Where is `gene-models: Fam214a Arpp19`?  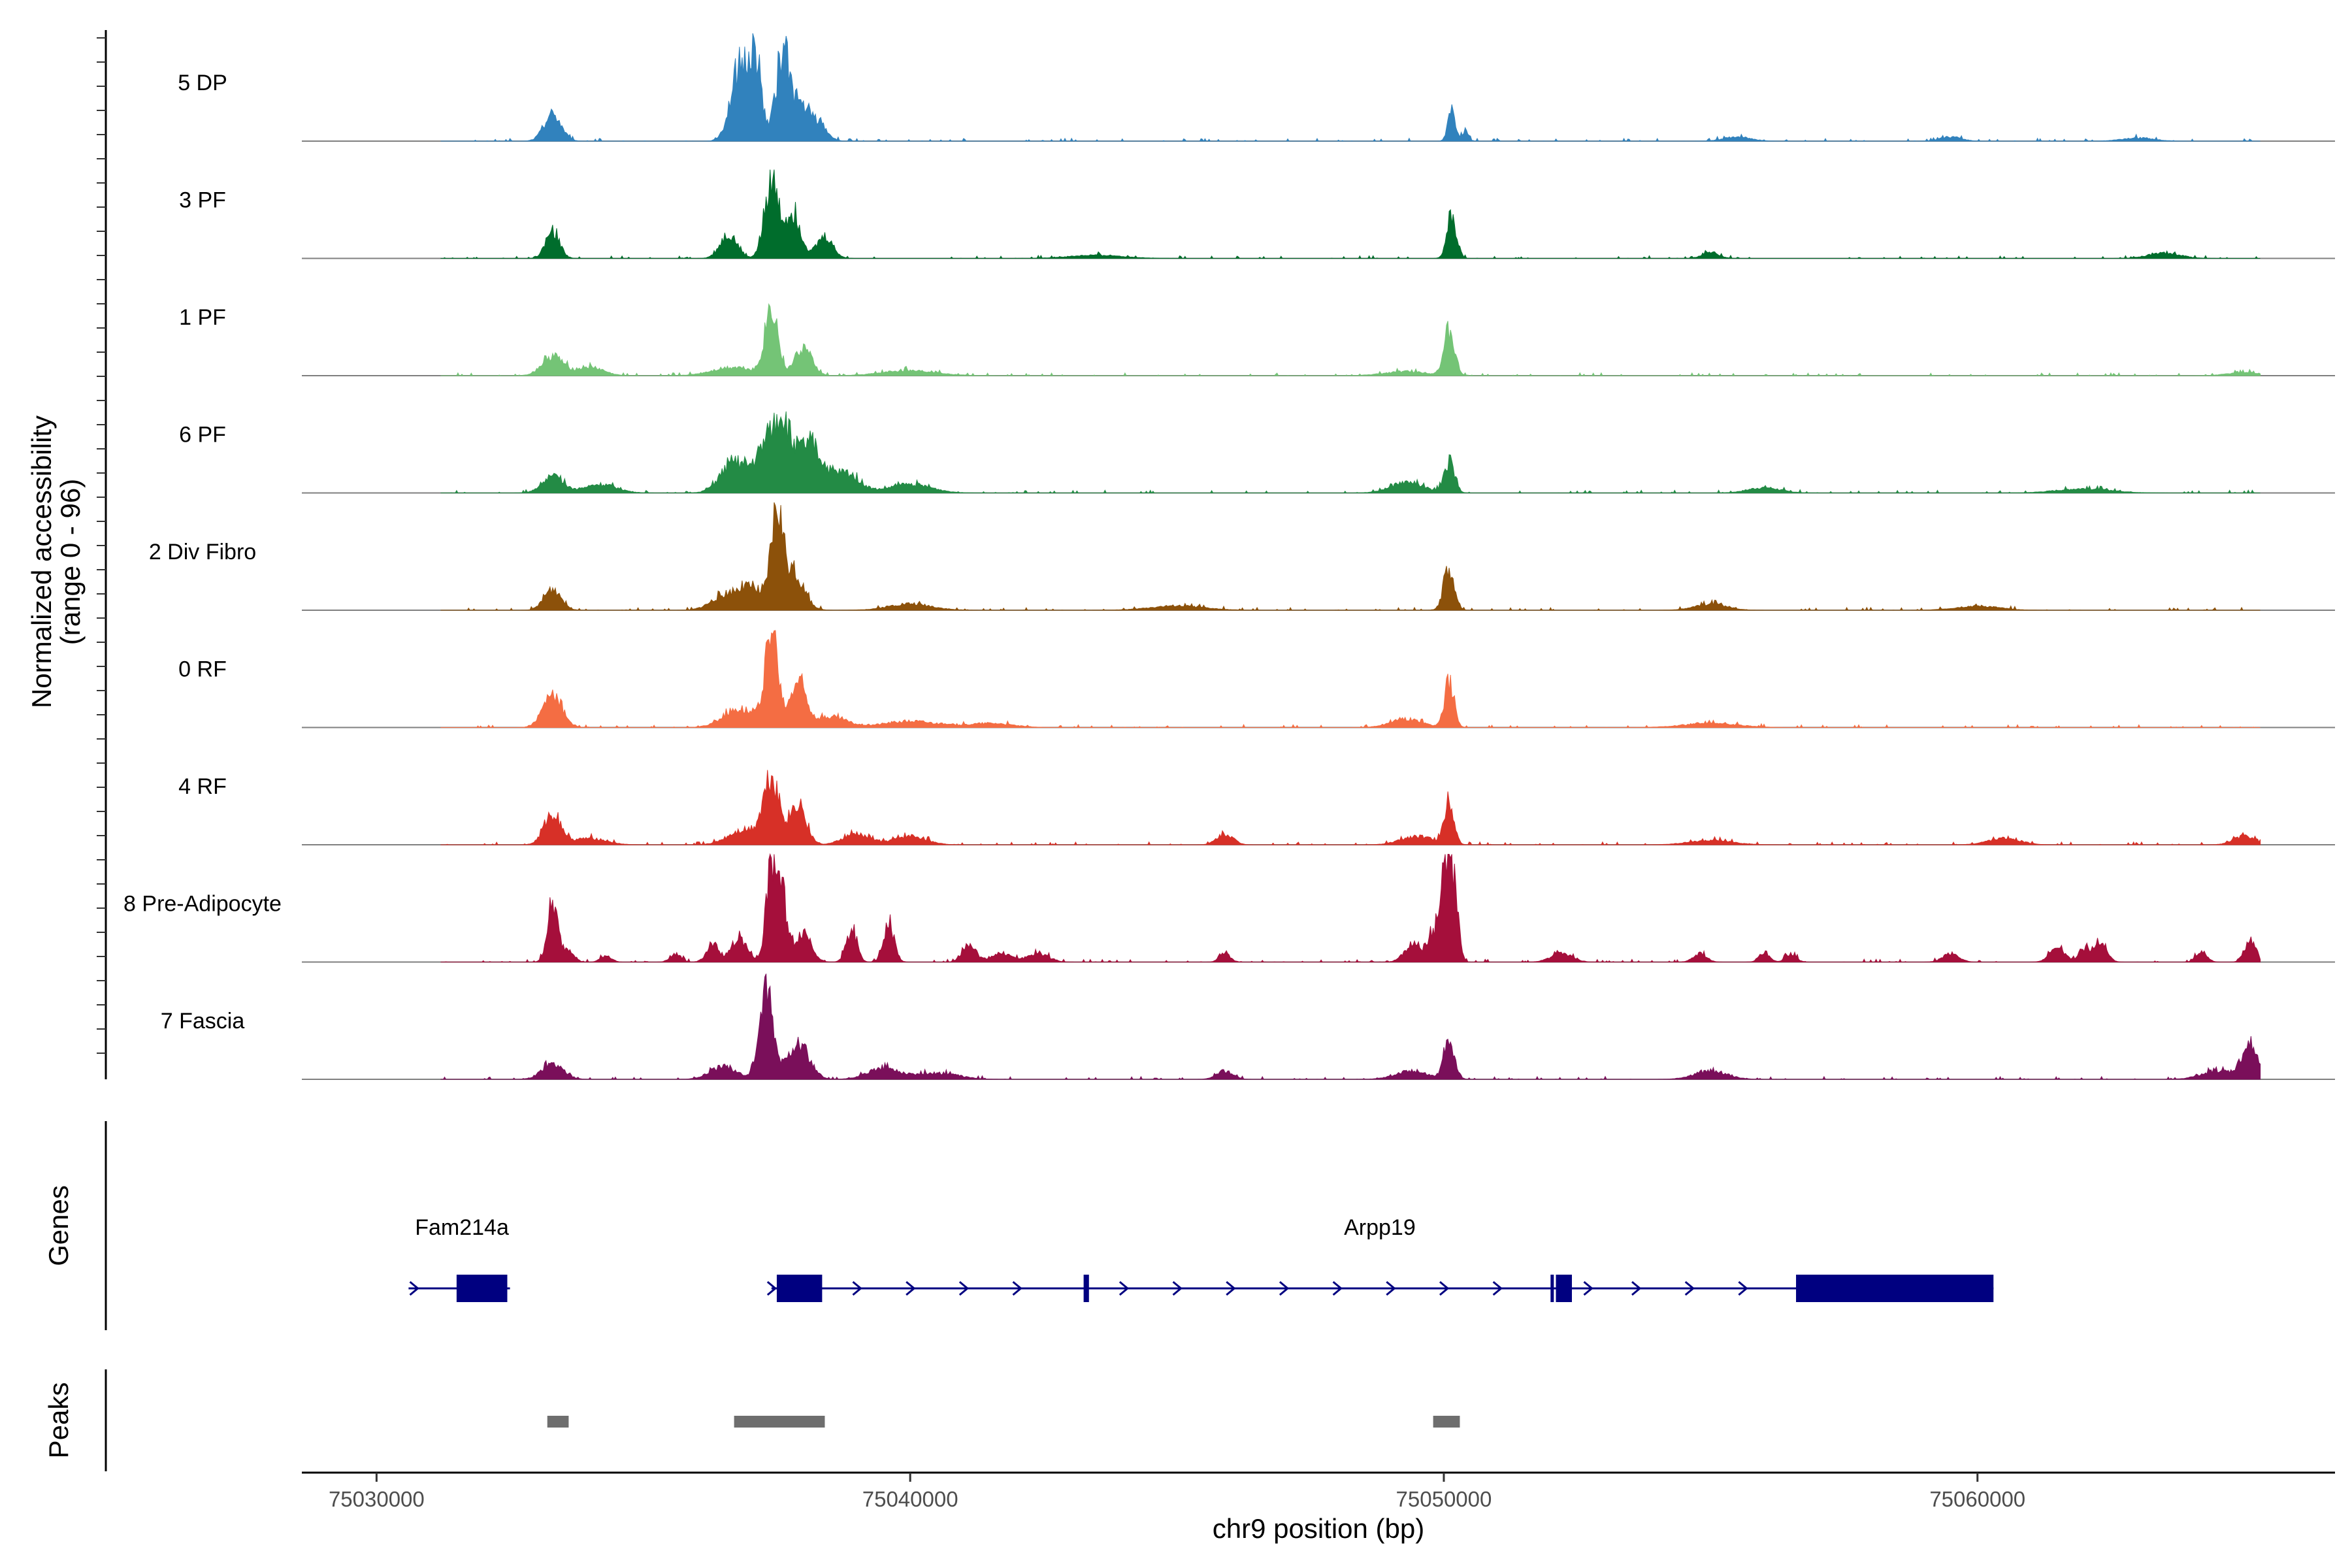
gene-models: Fam214a Arpp19 is located at coordinates (1201, 1258).